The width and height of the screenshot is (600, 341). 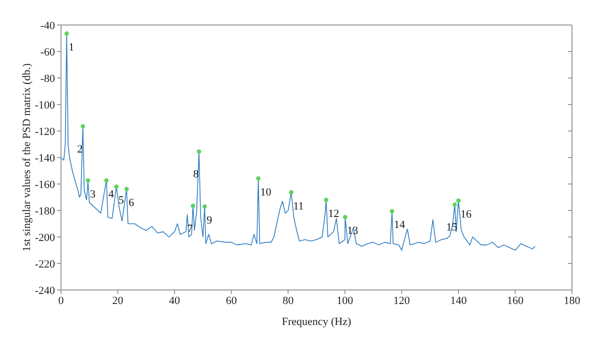 What do you see at coordinates (400, 225) in the screenshot?
I see `annotation: 14` at bounding box center [400, 225].